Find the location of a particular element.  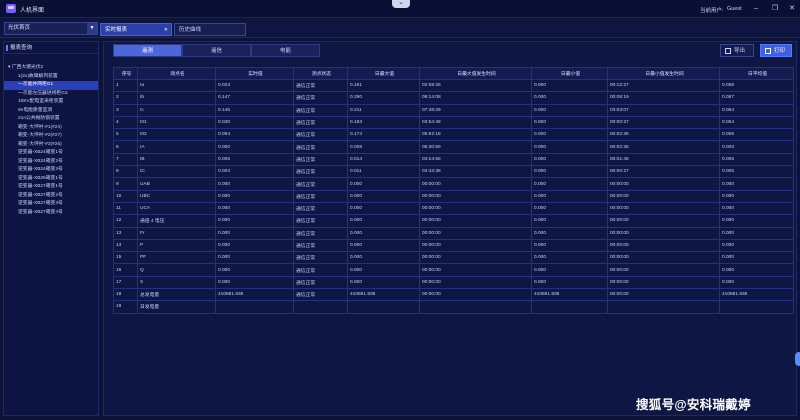

column-header: 测点名 is located at coordinates (176, 73).